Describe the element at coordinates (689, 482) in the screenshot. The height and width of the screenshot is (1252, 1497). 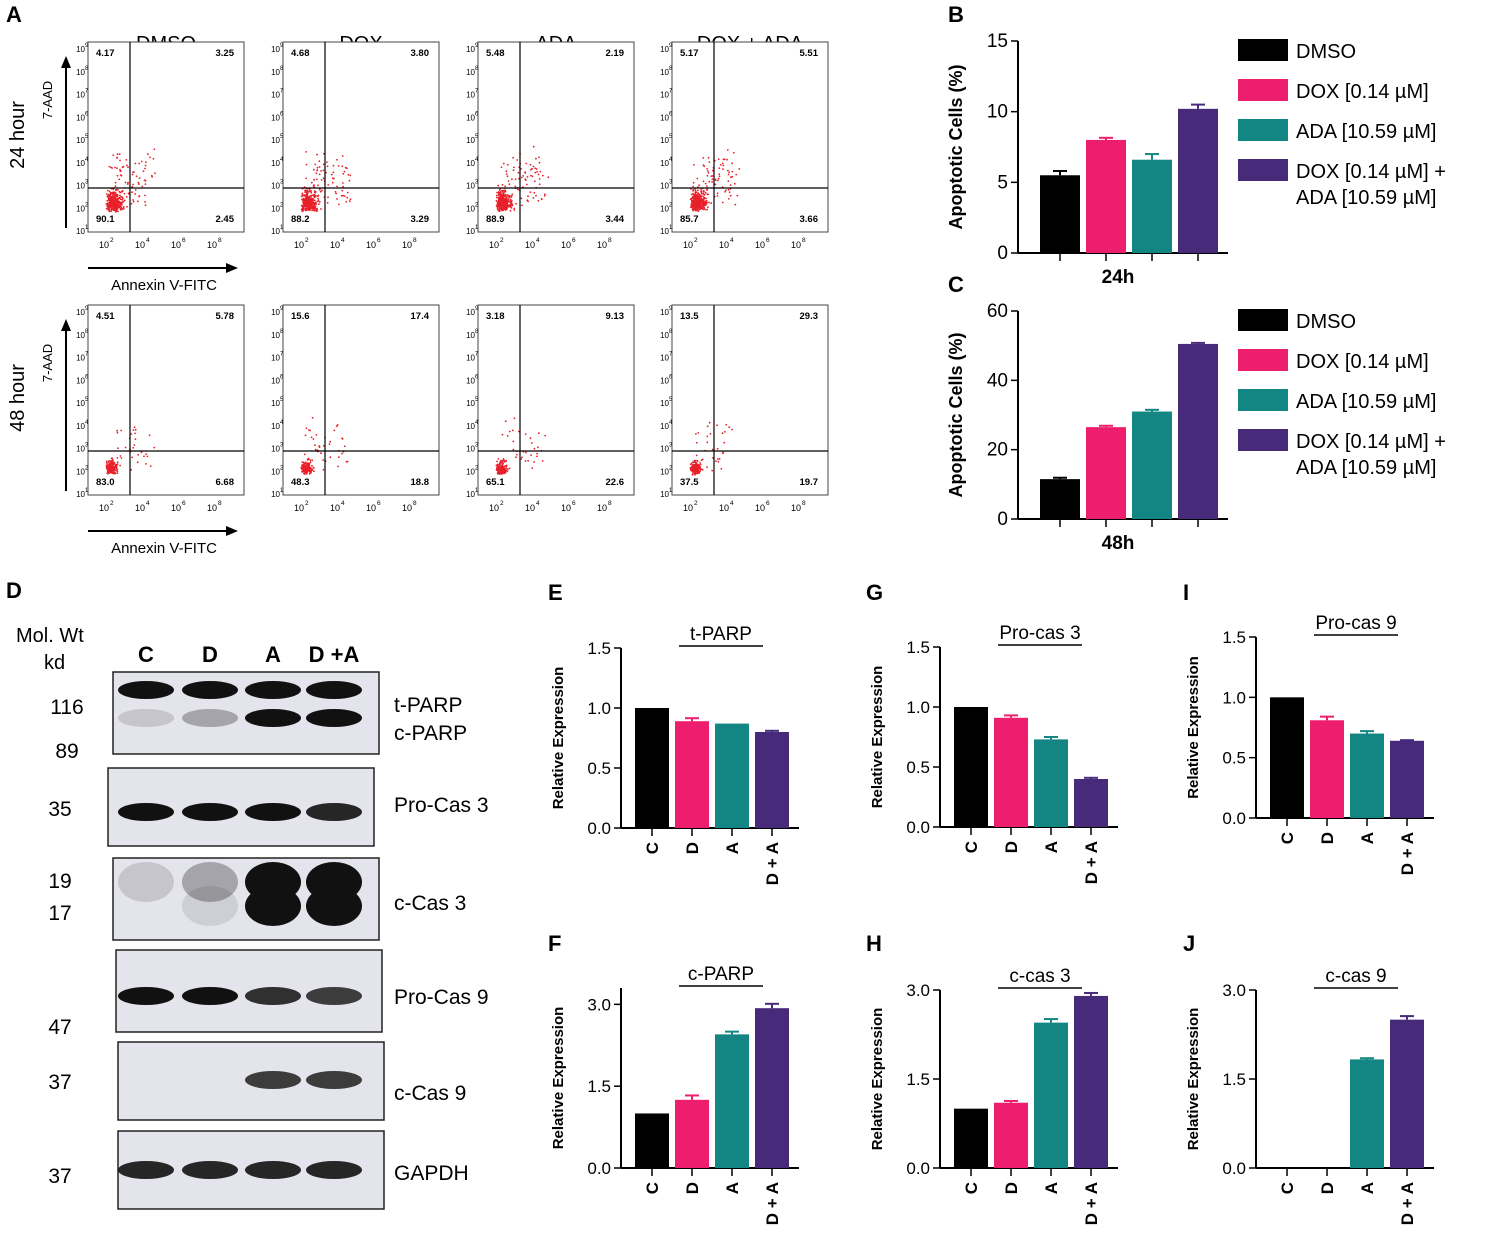
I see `quadrant-percent: 37.5` at that location.